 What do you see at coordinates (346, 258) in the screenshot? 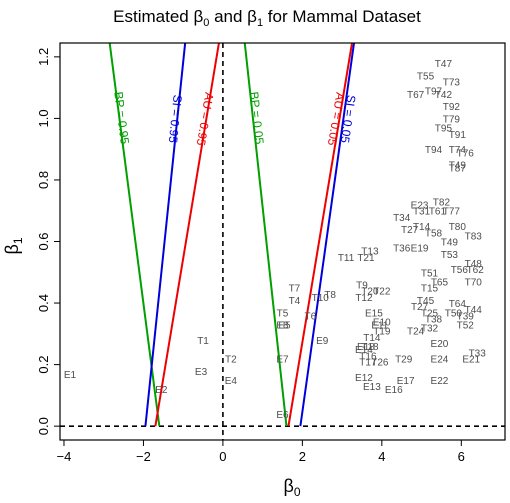
I see `point-label-T11: T11` at bounding box center [346, 258].